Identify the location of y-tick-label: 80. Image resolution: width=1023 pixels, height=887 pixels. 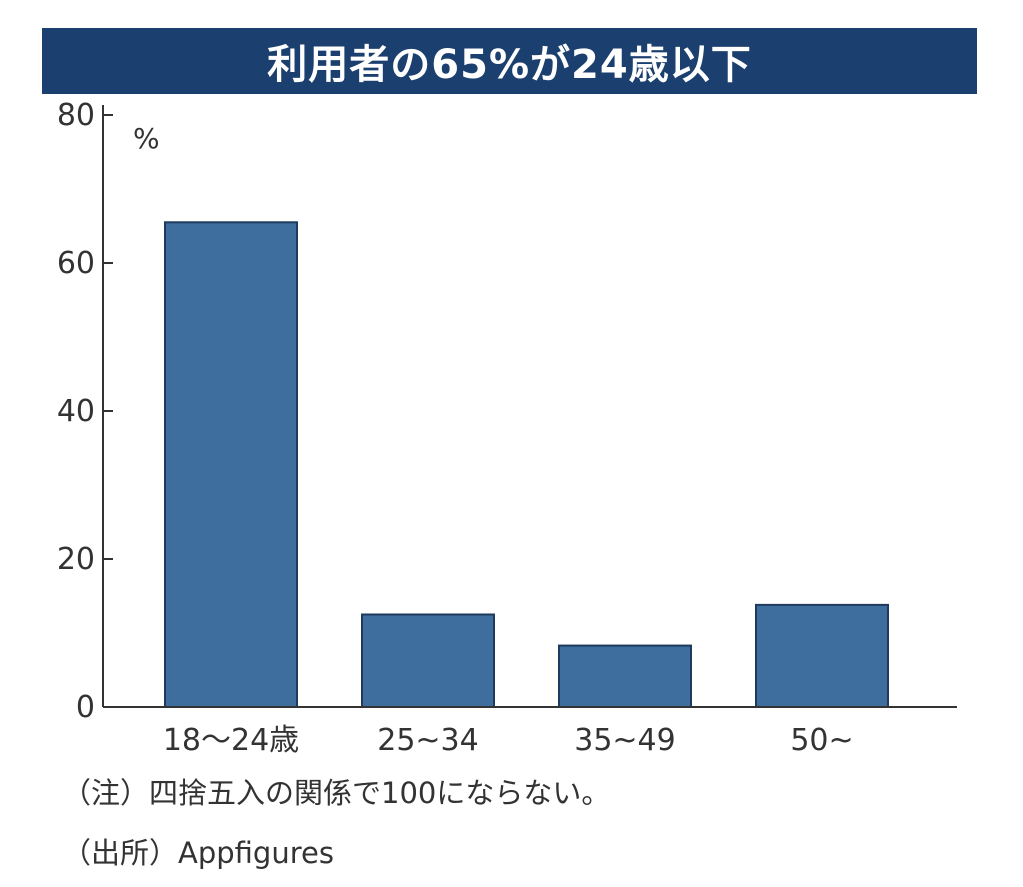
(76, 115).